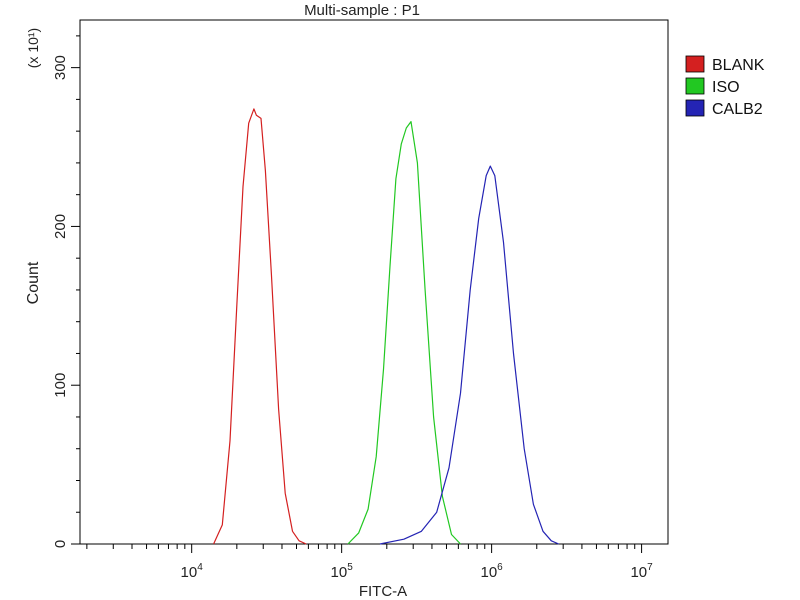 This screenshot has height=600, width=800. I want to click on x-tick-label: 10⁶, so click(491, 571).